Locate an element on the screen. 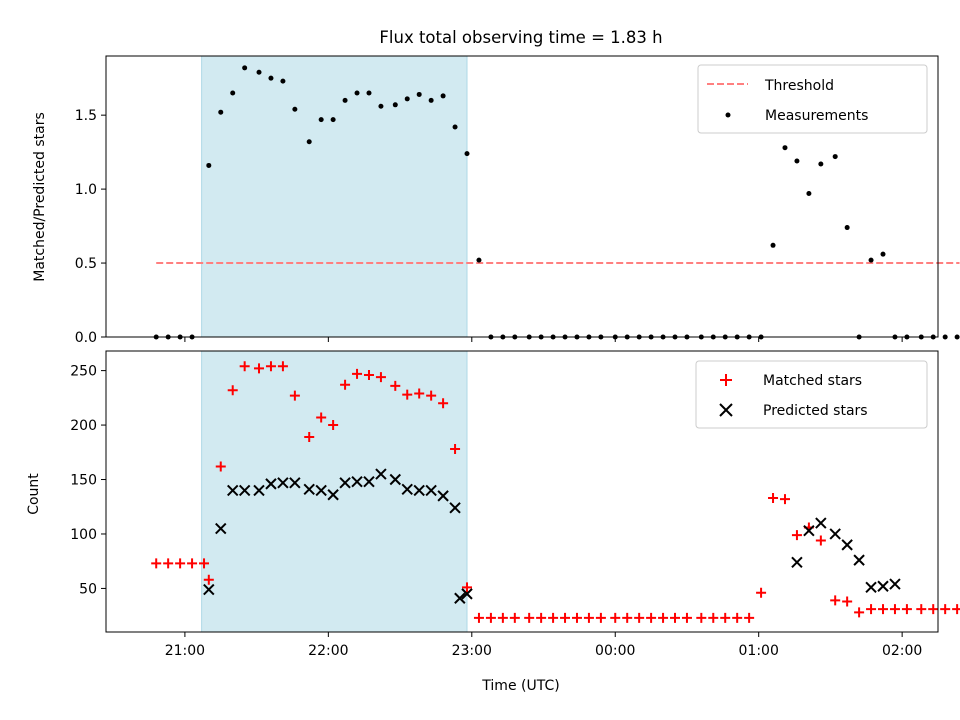  threshold-legend-label: Threshold is located at coordinates (799, 86).